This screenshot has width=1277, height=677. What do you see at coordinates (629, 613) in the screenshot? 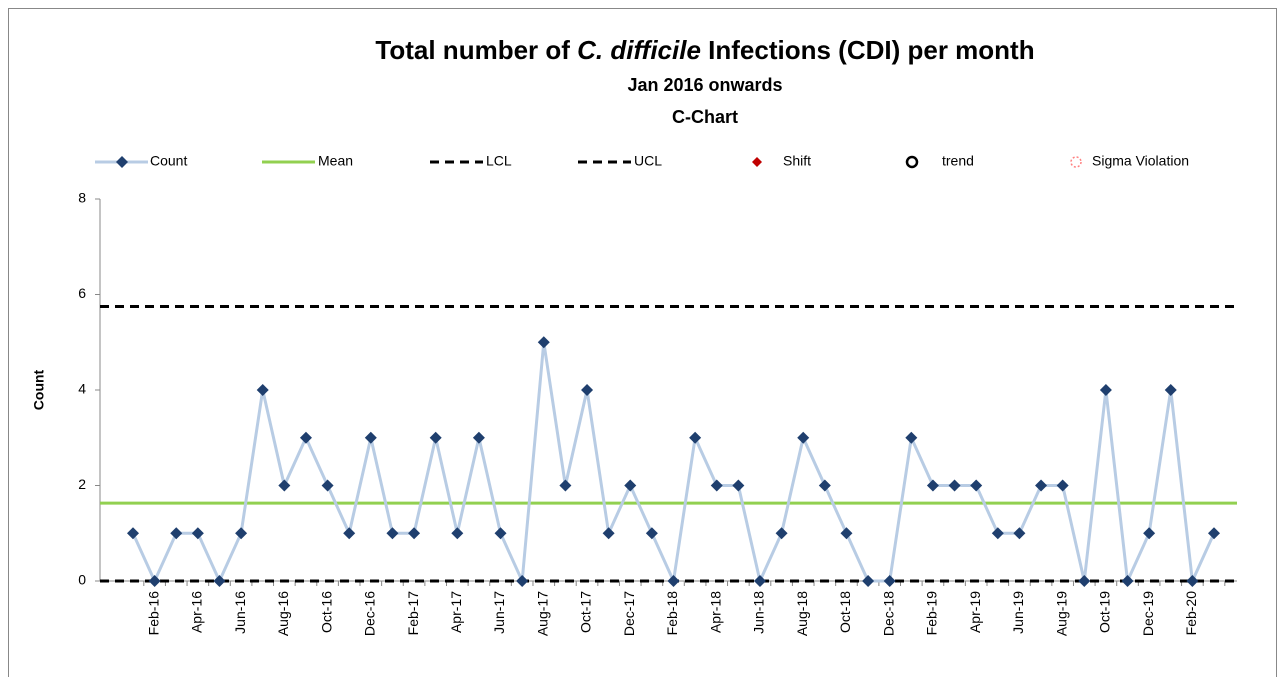
I see `x-tick-label: Dec-17` at bounding box center [629, 613].